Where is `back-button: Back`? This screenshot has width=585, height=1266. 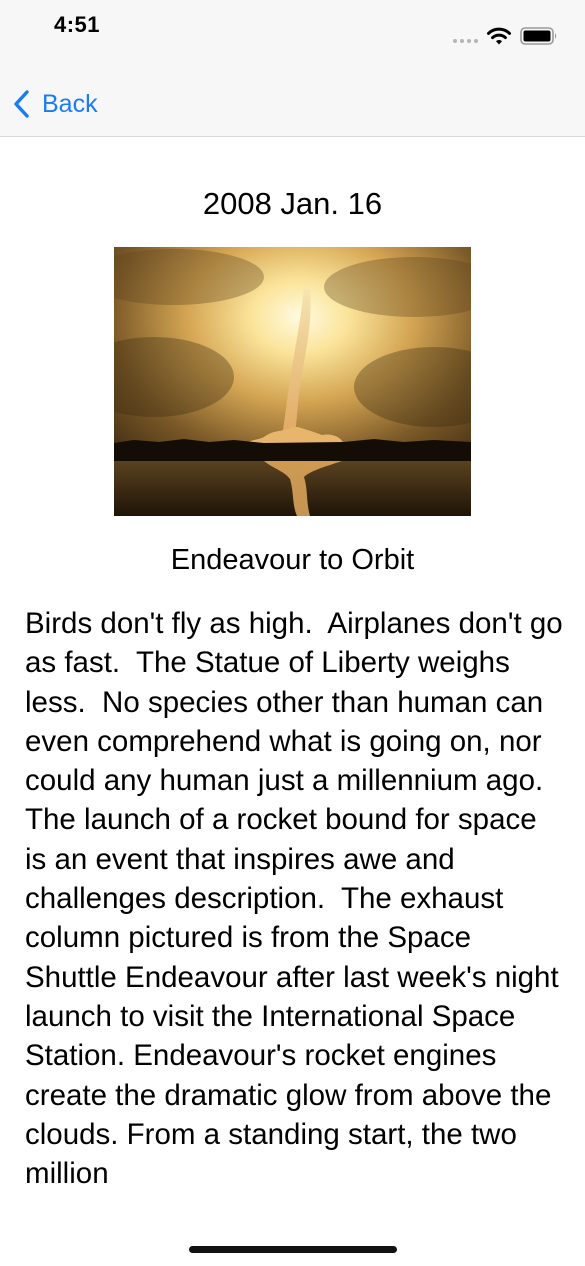 back-button: Back is located at coordinates (55, 104).